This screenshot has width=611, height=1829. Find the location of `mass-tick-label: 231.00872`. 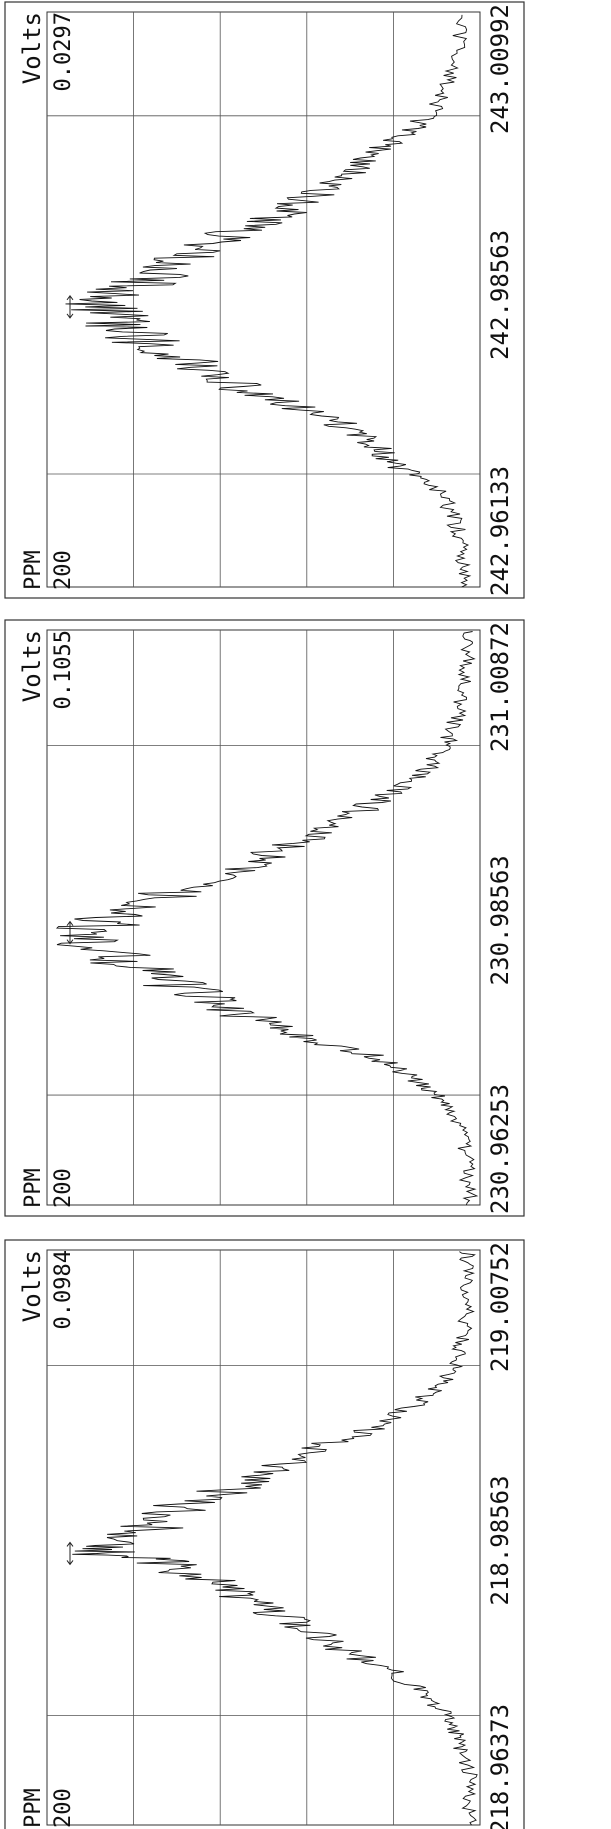

mass-tick-label: 231.00872 is located at coordinates (500, 687).